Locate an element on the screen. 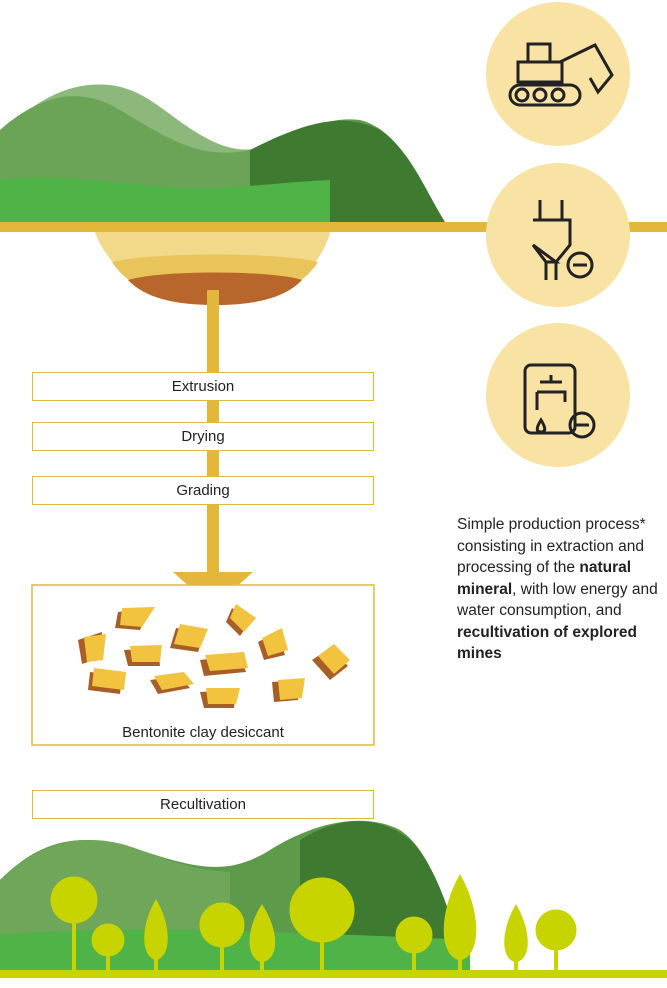  desiccant-pieces is located at coordinates (214, 656).